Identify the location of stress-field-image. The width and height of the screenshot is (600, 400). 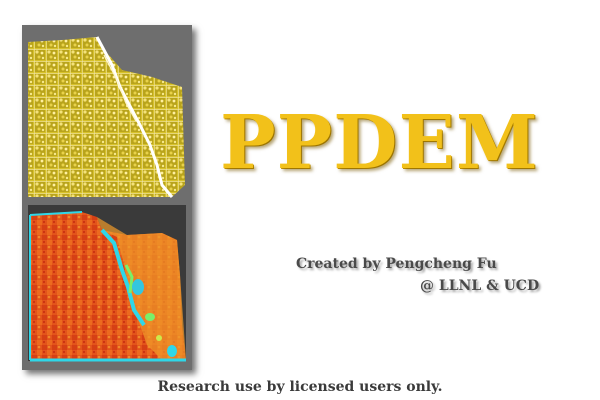
(107, 283).